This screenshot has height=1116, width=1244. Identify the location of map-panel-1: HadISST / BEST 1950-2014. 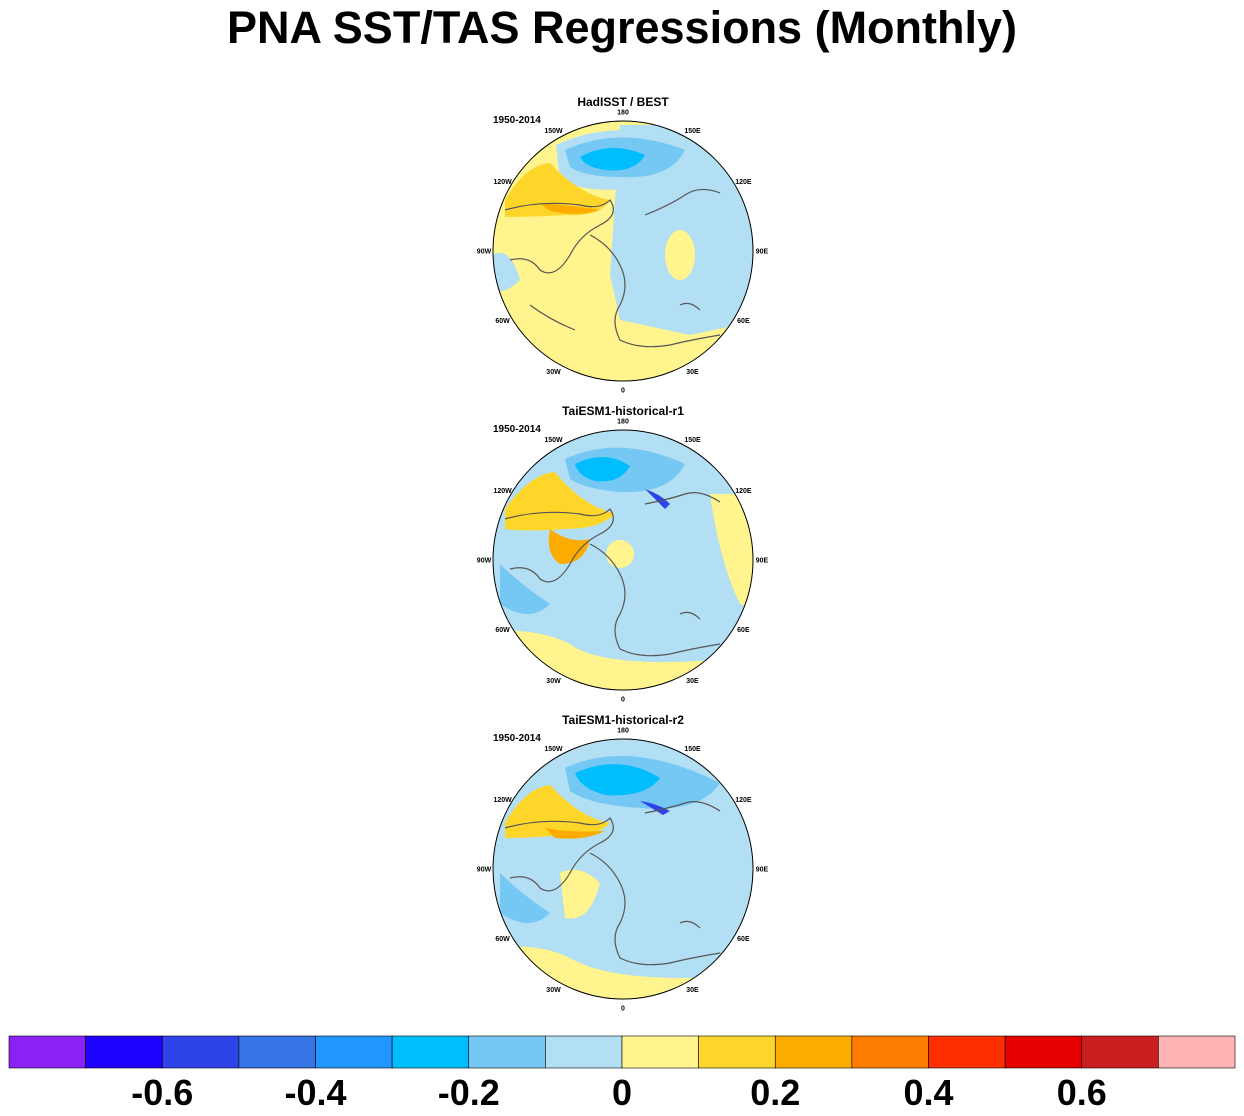
(623, 245).